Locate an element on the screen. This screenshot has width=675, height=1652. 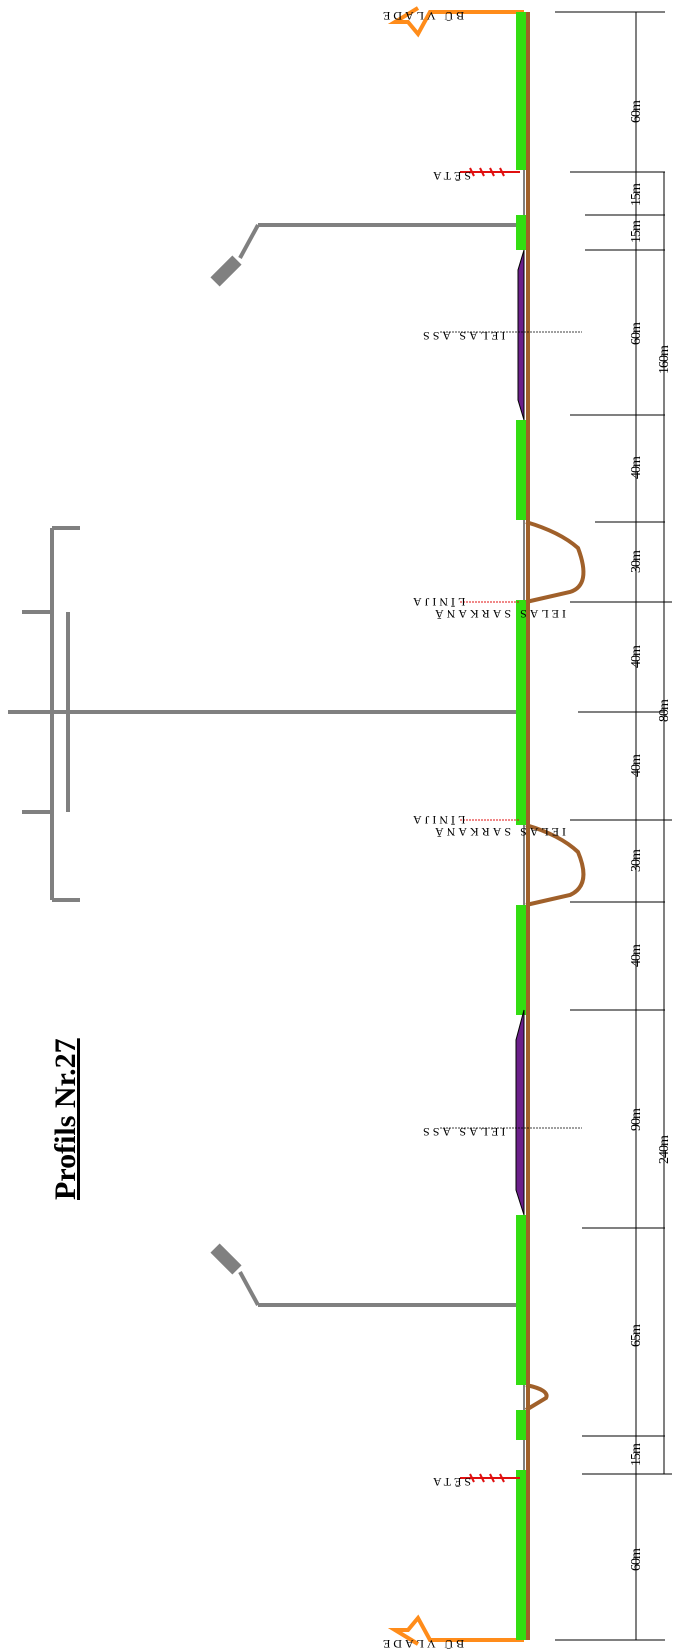
label-building-bottom: BŪ VLADE is located at coordinates (422, 1644).